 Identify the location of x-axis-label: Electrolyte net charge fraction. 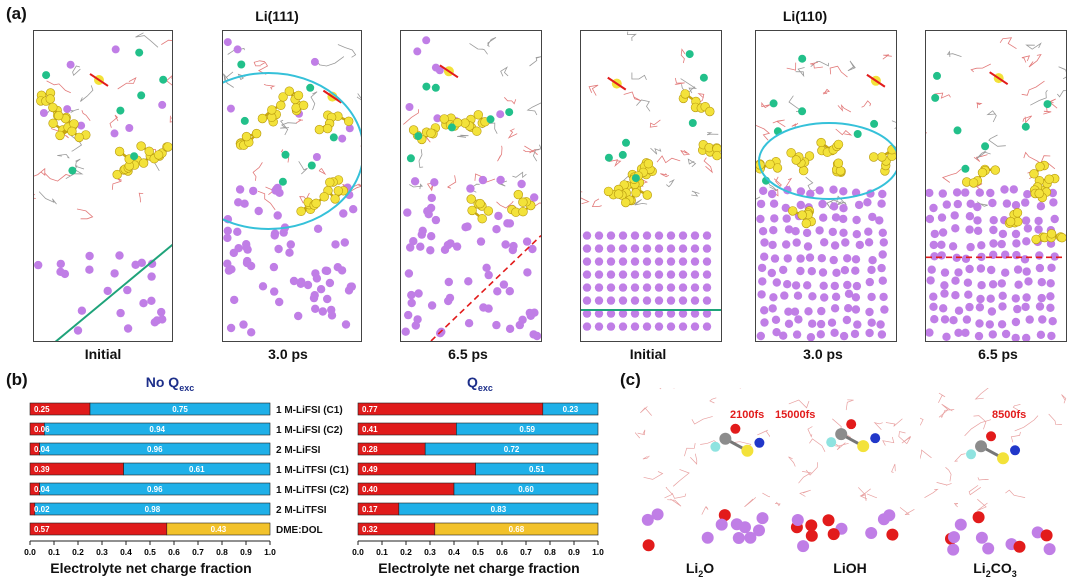
(151, 568).